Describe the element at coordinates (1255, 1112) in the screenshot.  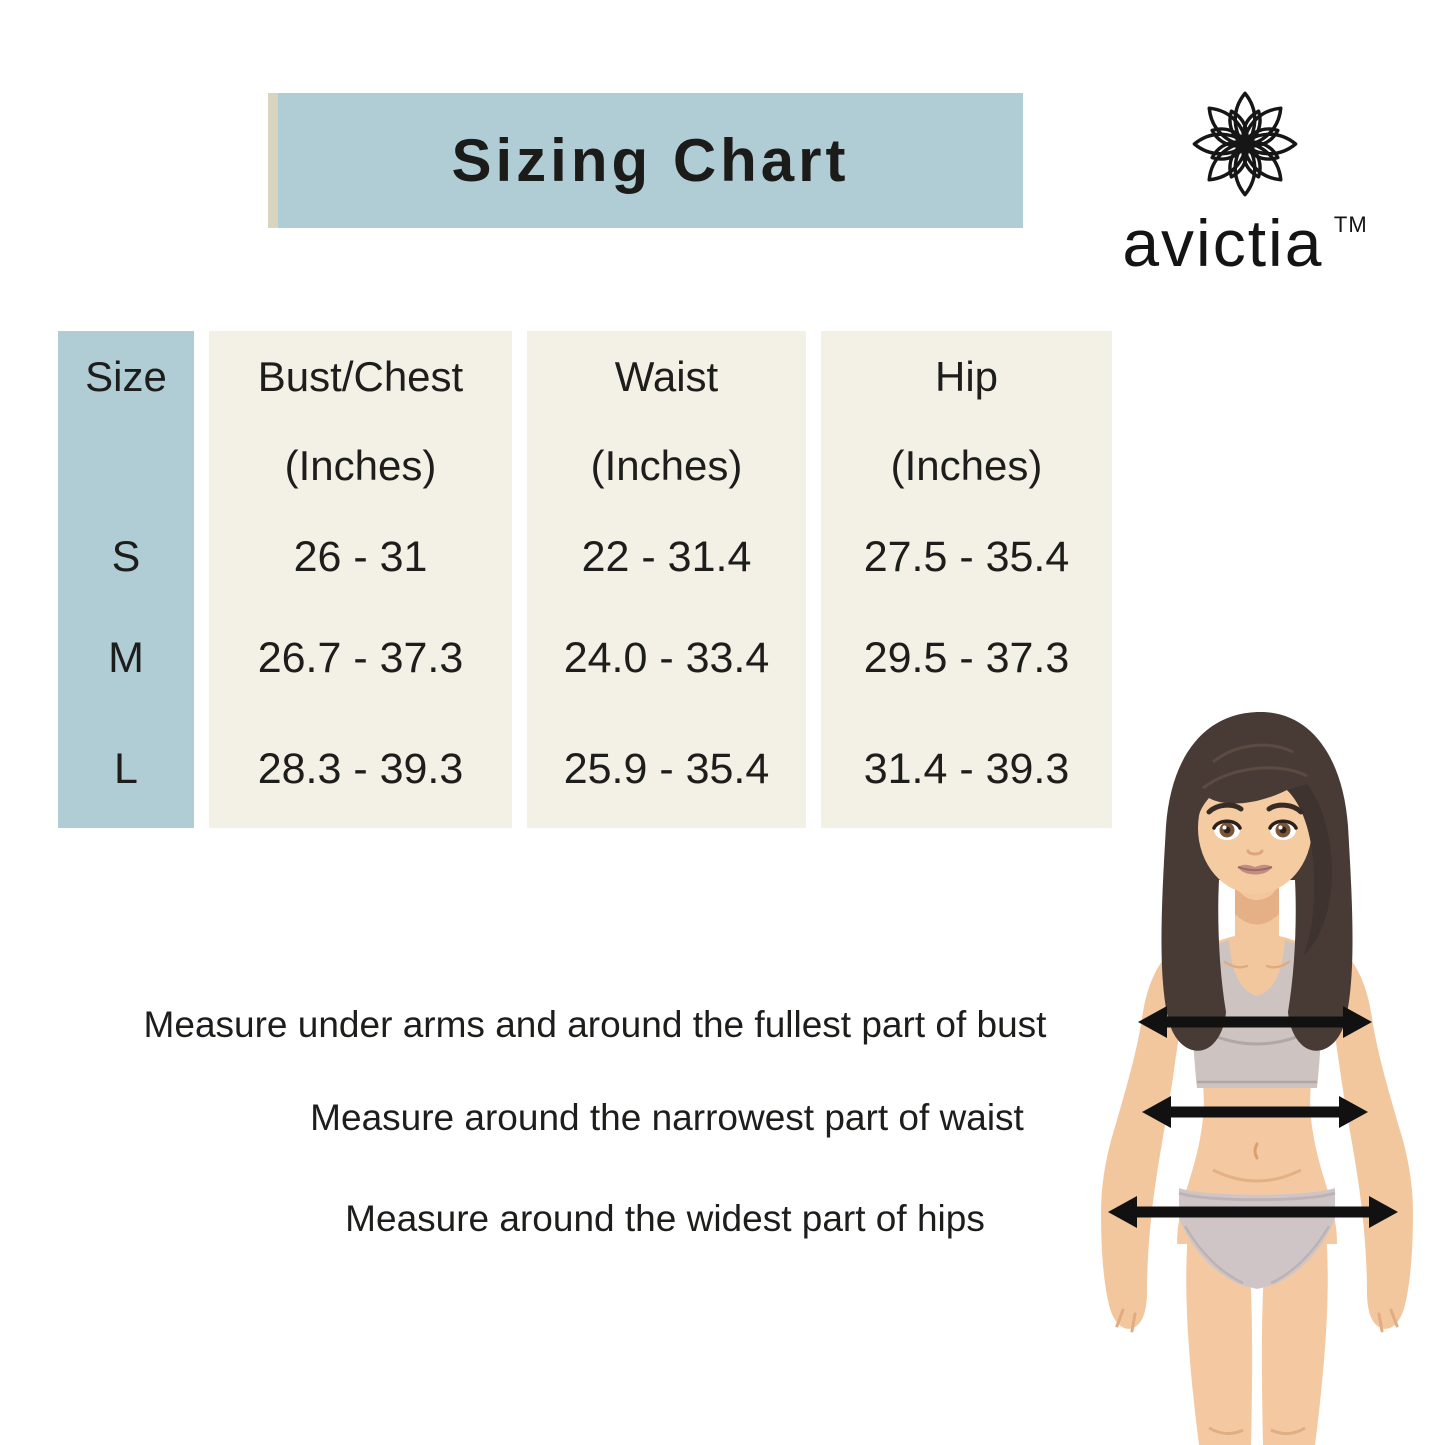
I see `waist-measure-arrow` at that location.